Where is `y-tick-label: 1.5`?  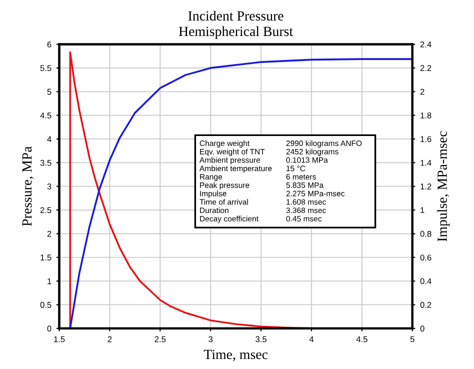 y-tick-label: 1.5 is located at coordinates (46, 257).